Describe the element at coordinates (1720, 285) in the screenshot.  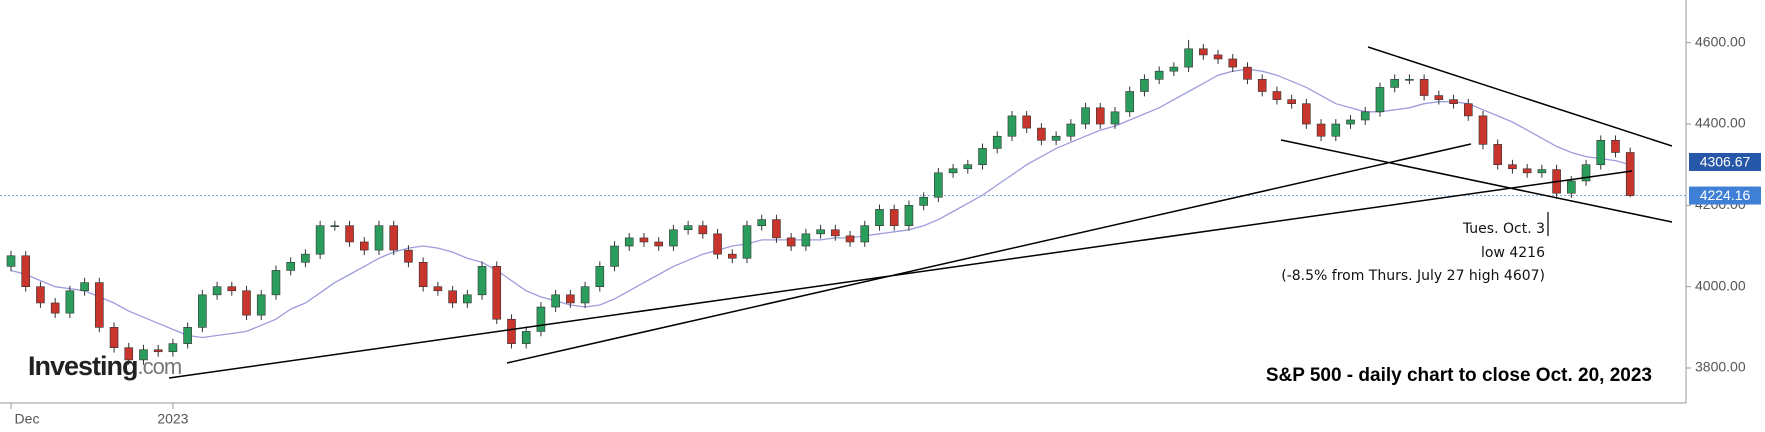
I see `y-tick-label: 4000.00` at that location.